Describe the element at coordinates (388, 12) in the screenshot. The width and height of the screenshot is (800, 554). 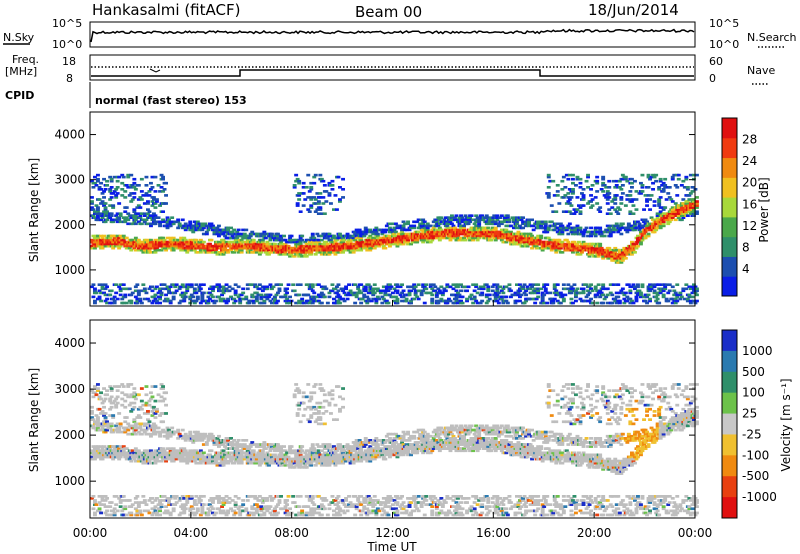
I see `beam-title: Beam 00` at that location.